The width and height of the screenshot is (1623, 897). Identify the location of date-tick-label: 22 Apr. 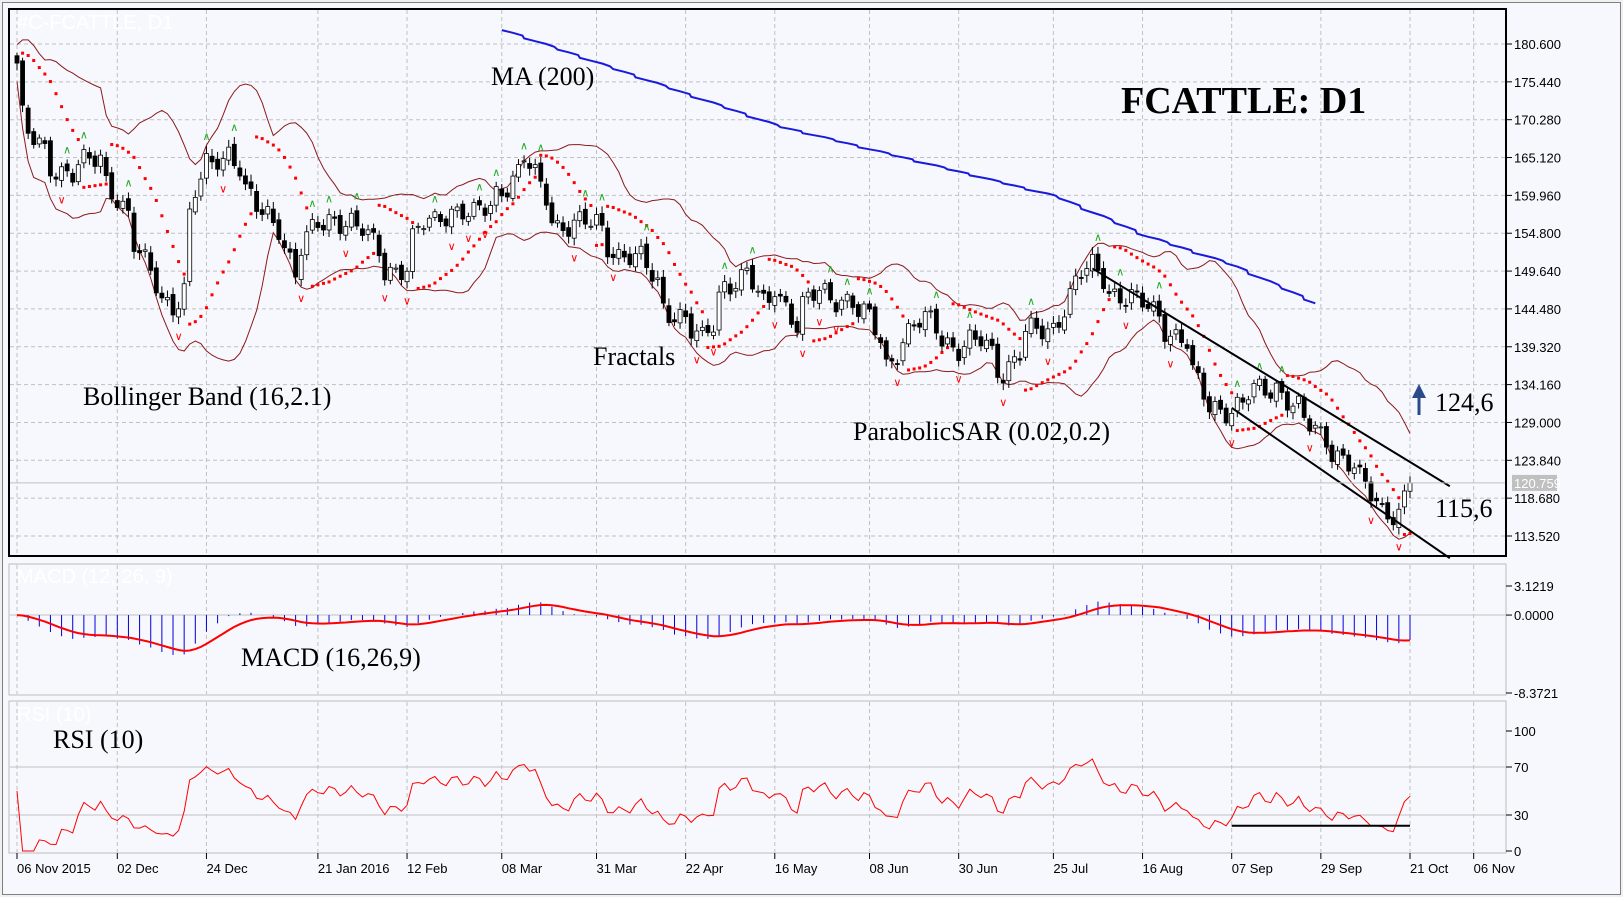
(705, 868).